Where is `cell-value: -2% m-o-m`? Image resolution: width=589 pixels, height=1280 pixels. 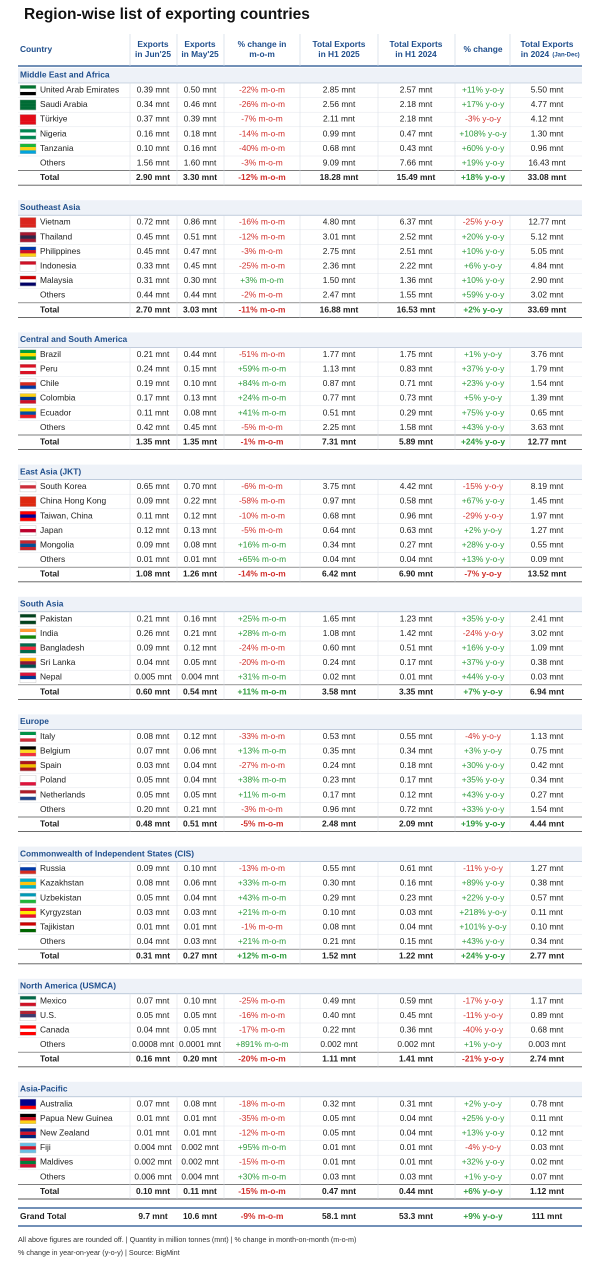
cell-value: -2% m-o-m is located at coordinates (261, 295).